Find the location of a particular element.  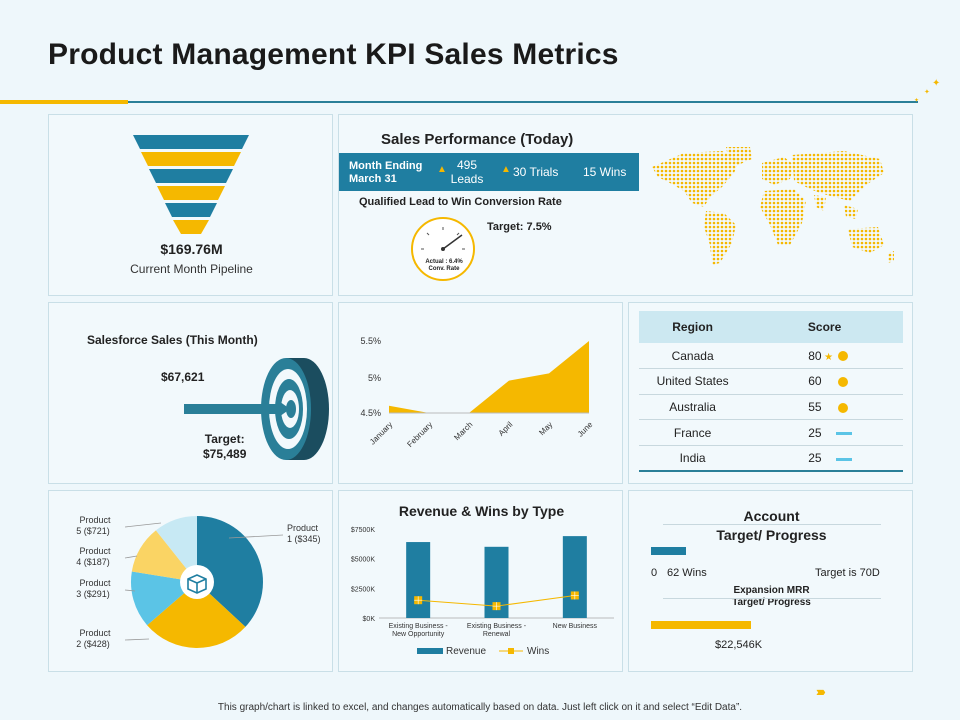

region-cell: United States is located at coordinates (693, 381).